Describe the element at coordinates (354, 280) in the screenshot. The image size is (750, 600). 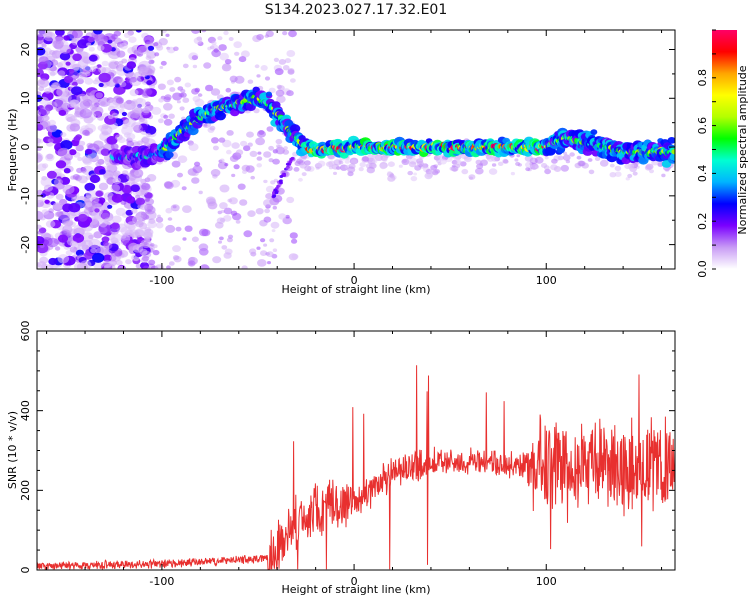
I see `x-tick-label: 0` at that location.